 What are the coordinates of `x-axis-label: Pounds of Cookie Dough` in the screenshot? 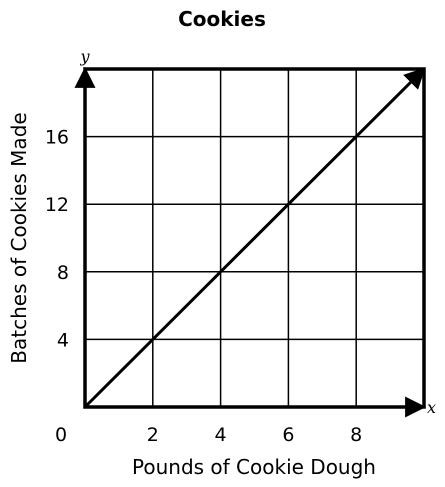 It's located at (254, 467).